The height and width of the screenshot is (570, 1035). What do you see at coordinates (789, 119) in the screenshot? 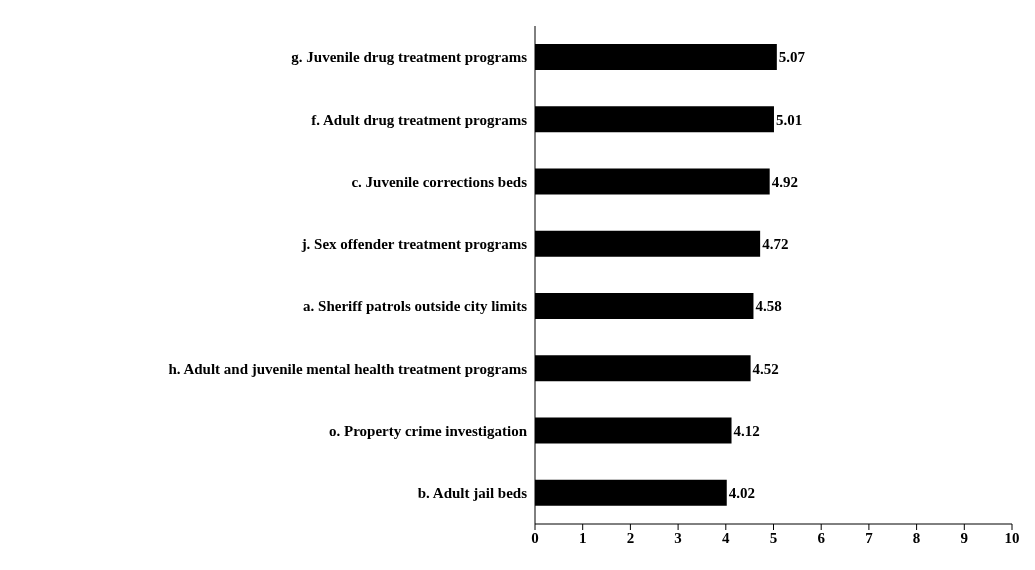
I see `data-label: 5.01` at bounding box center [789, 119].